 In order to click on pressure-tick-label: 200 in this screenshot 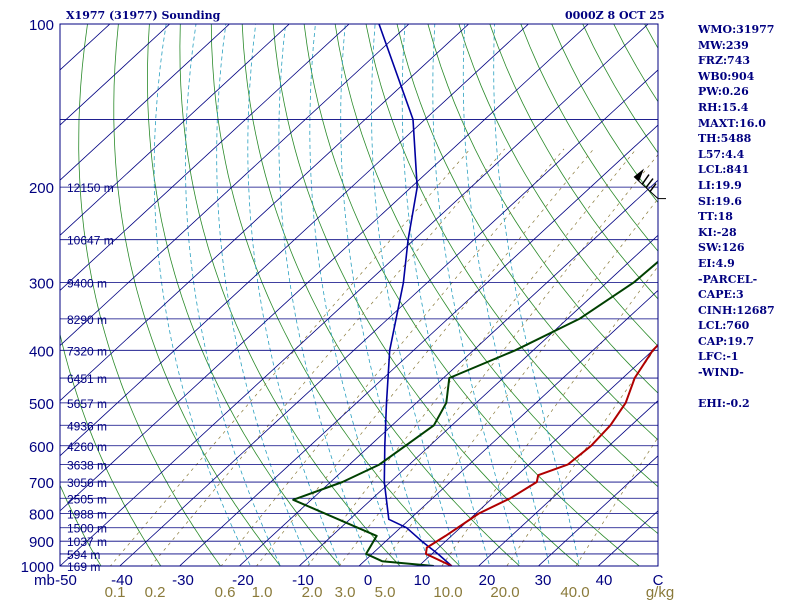, I will do `click(41, 188)`.